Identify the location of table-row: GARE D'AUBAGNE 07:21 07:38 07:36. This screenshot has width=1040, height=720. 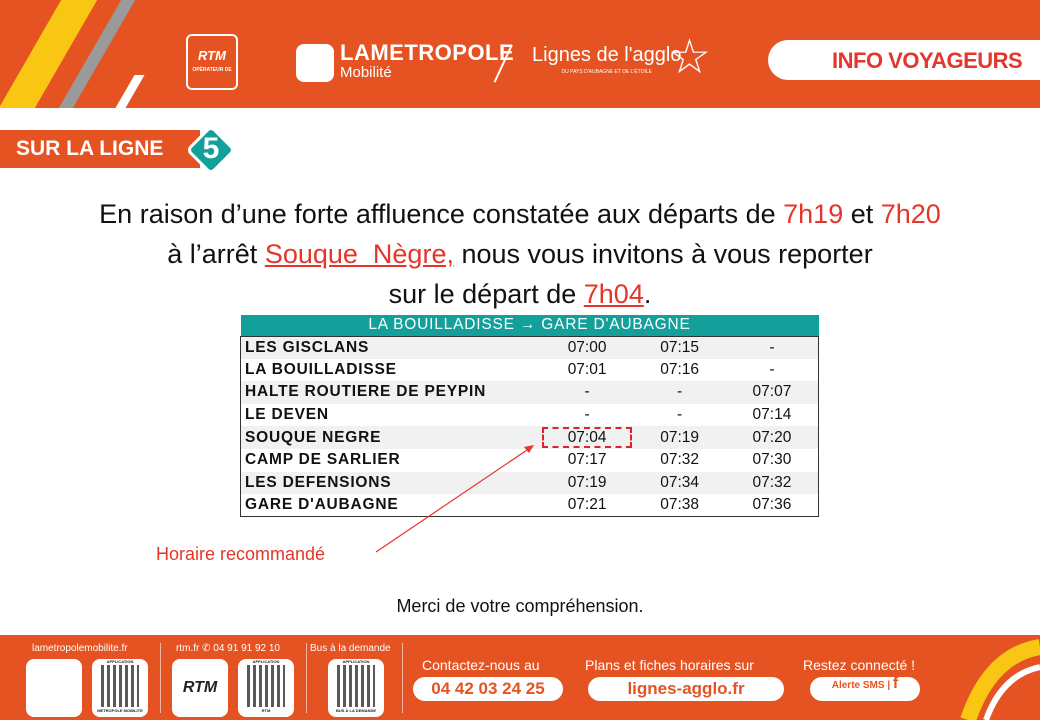
(530, 505).